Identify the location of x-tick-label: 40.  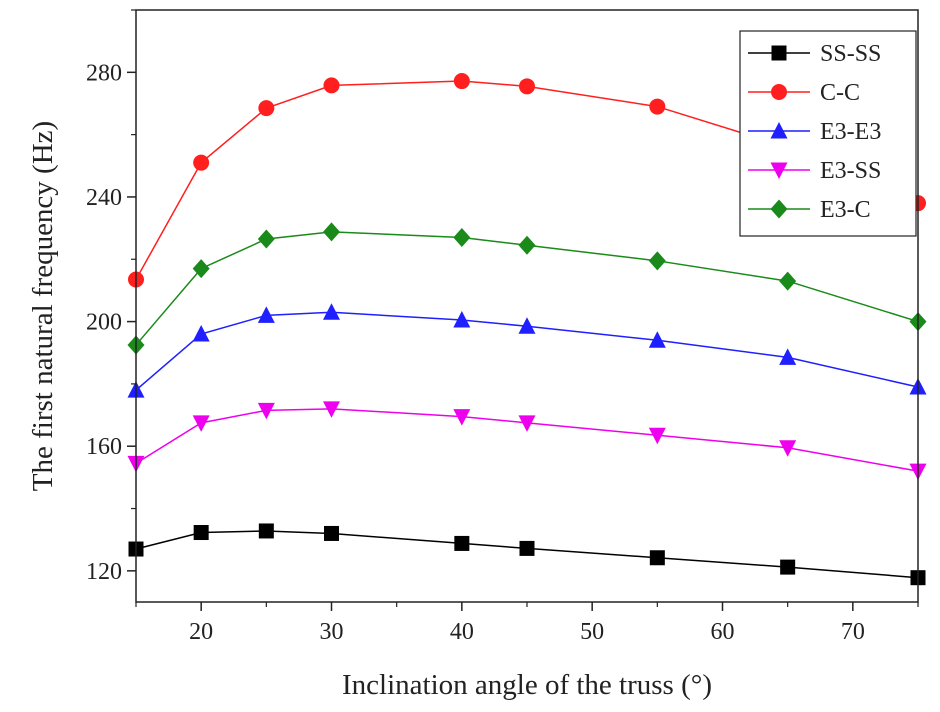
(462, 632).